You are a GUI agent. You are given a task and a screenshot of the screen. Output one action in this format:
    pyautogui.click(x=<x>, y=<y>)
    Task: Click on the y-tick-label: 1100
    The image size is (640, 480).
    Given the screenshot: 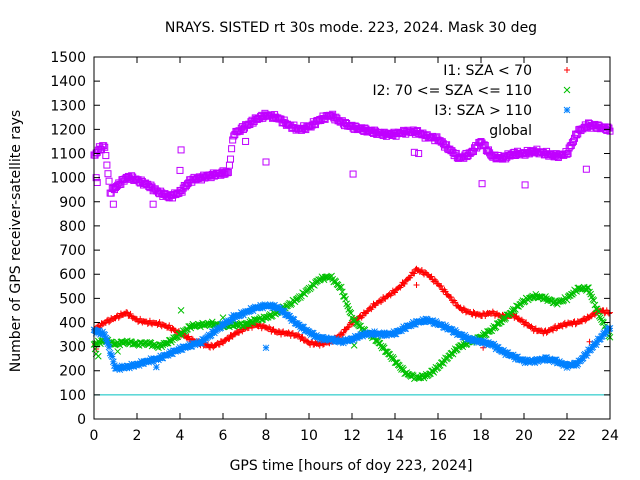 What is the action you would take?
    pyautogui.click(x=68, y=155)
    